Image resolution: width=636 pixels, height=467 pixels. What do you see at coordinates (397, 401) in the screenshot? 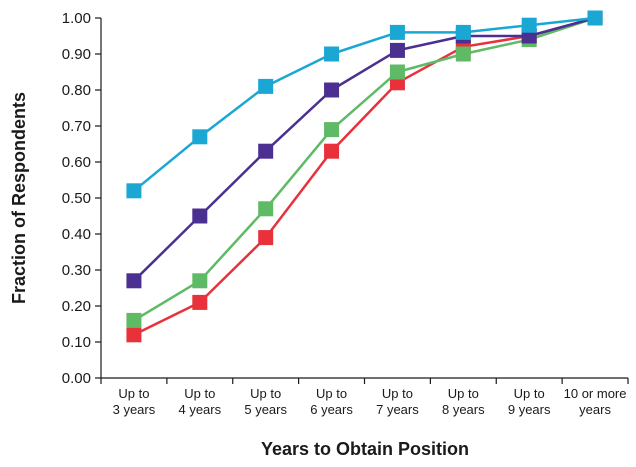
I see `x-tick-label: Up to 7 years` at bounding box center [397, 401].